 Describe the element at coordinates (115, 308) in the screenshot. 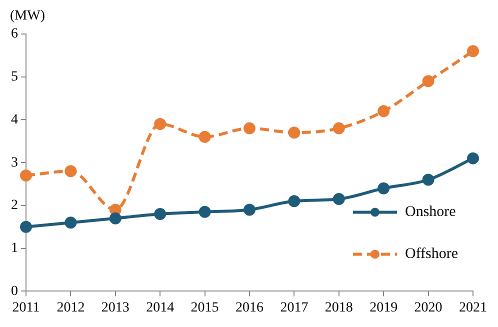

I see `x-tick-label: 2013` at that location.